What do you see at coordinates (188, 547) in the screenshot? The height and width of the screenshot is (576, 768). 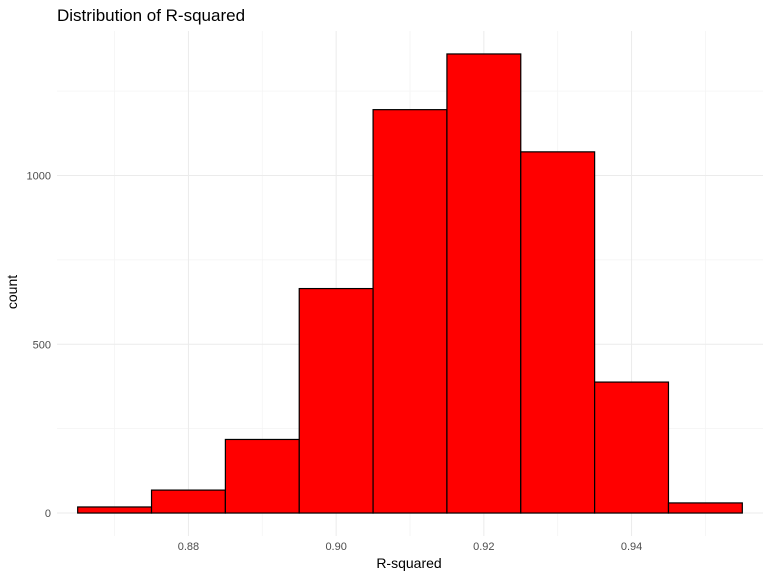 I see `x-tick-label: 0.88` at bounding box center [188, 547].